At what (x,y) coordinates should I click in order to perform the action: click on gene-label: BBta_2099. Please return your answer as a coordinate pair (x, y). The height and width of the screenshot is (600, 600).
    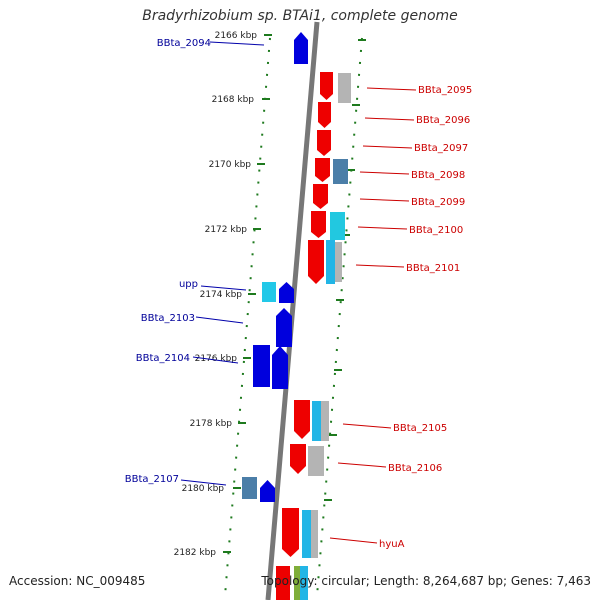
    Looking at the image, I should click on (438, 202).